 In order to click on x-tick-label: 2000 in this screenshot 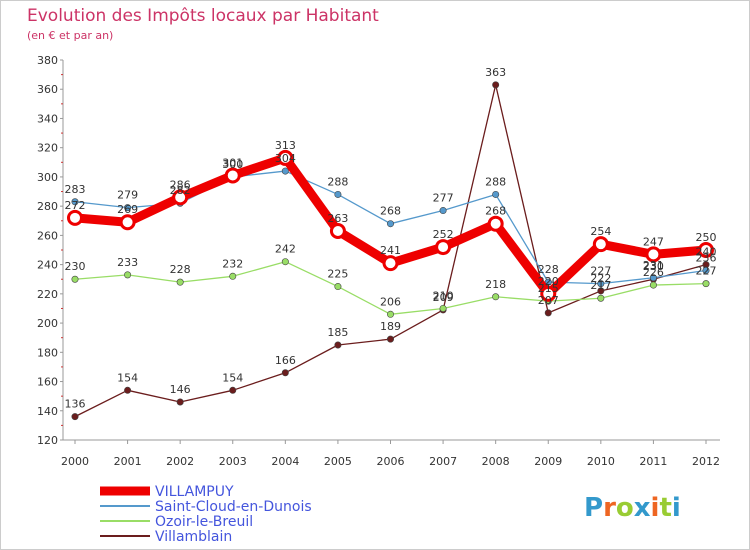, I will do `click(75, 461)`.